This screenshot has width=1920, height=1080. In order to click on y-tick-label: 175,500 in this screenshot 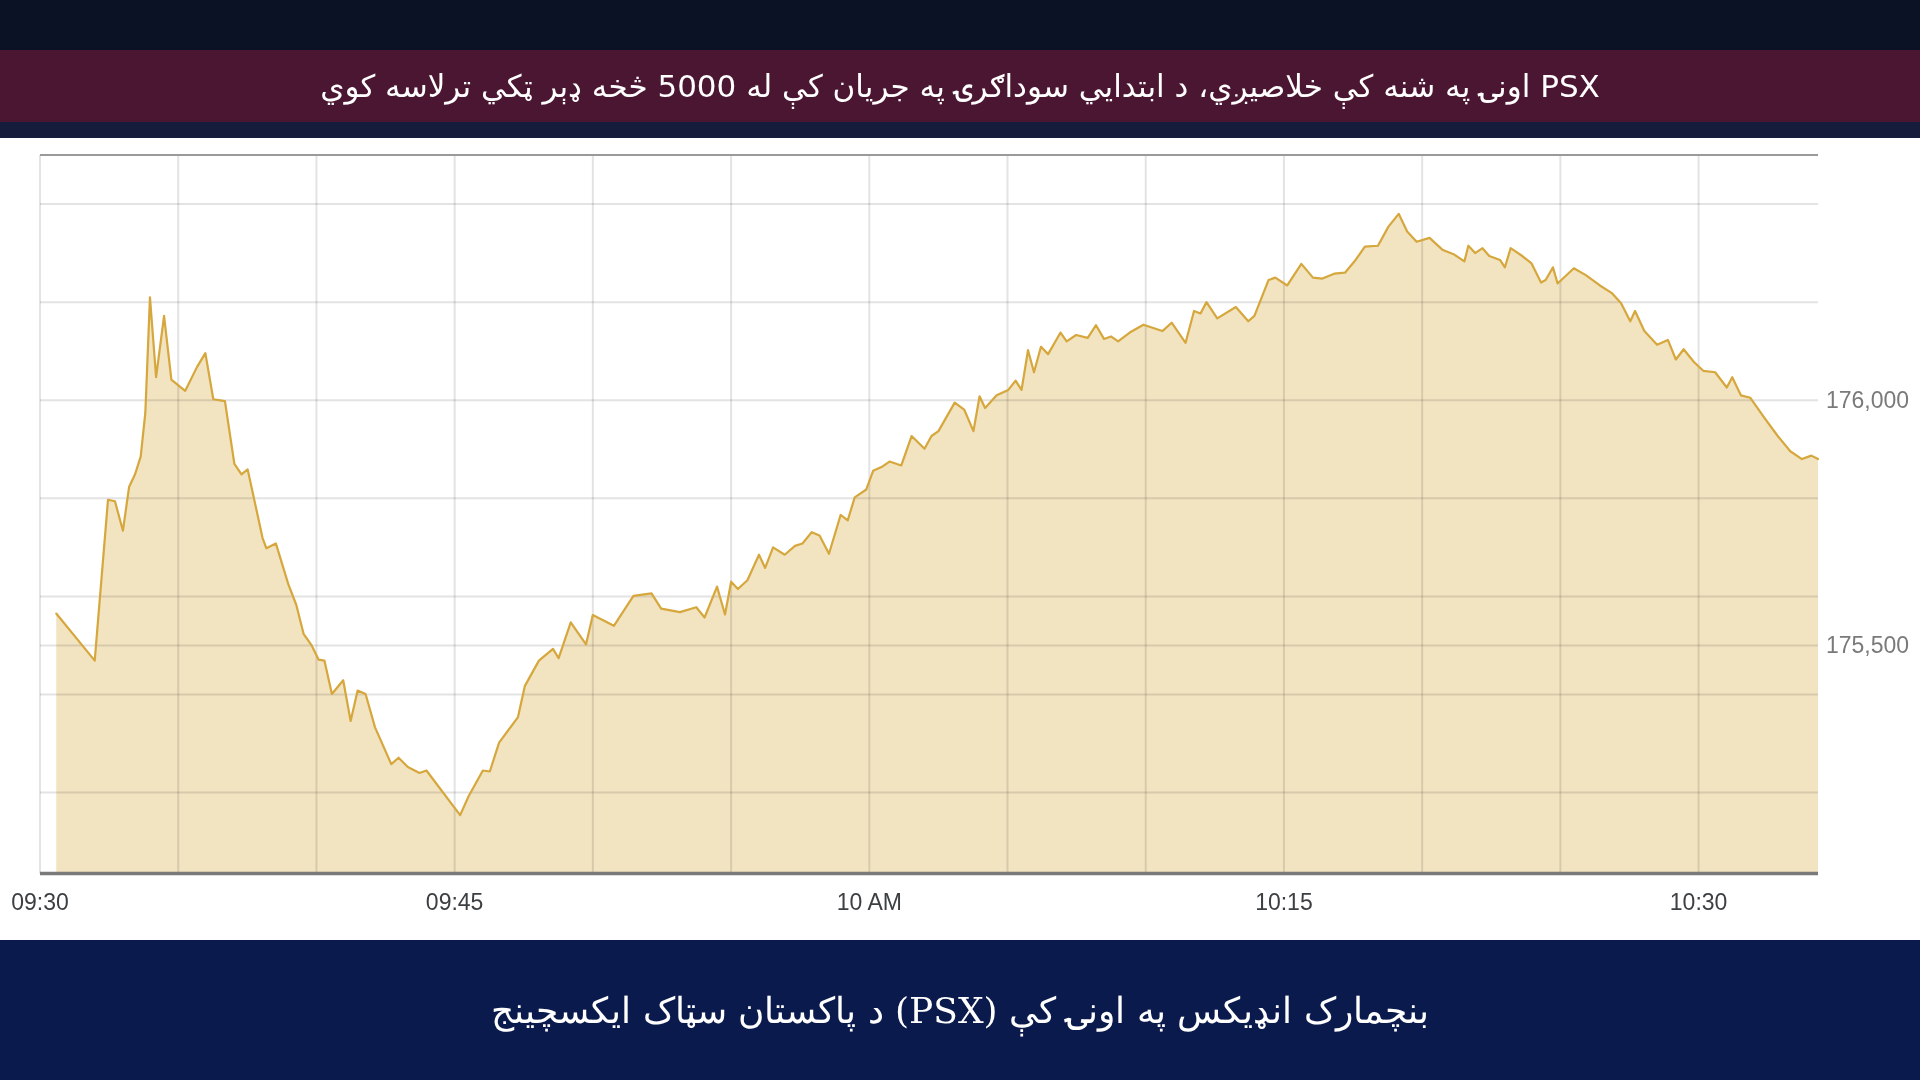, I will do `click(1868, 645)`.